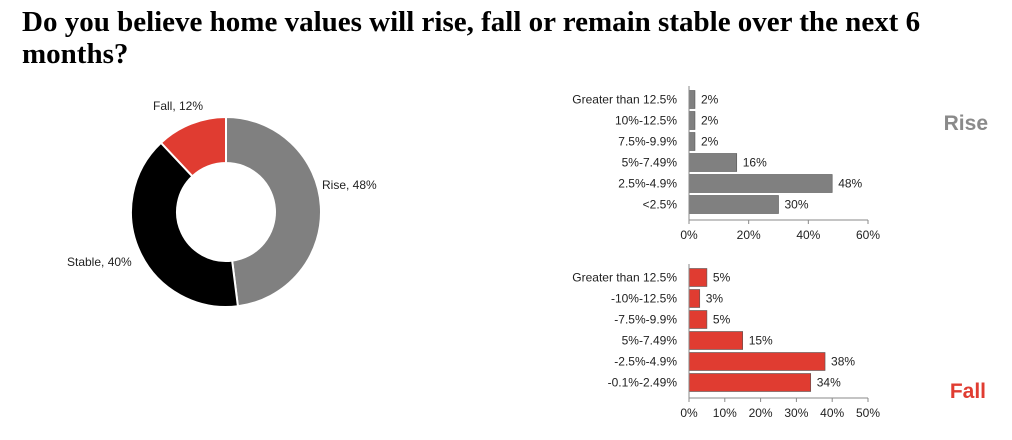 The width and height of the screenshot is (1012, 440). Describe the element at coordinates (868, 413) in the screenshot. I see `fall-x-tick-label: 50%` at that location.